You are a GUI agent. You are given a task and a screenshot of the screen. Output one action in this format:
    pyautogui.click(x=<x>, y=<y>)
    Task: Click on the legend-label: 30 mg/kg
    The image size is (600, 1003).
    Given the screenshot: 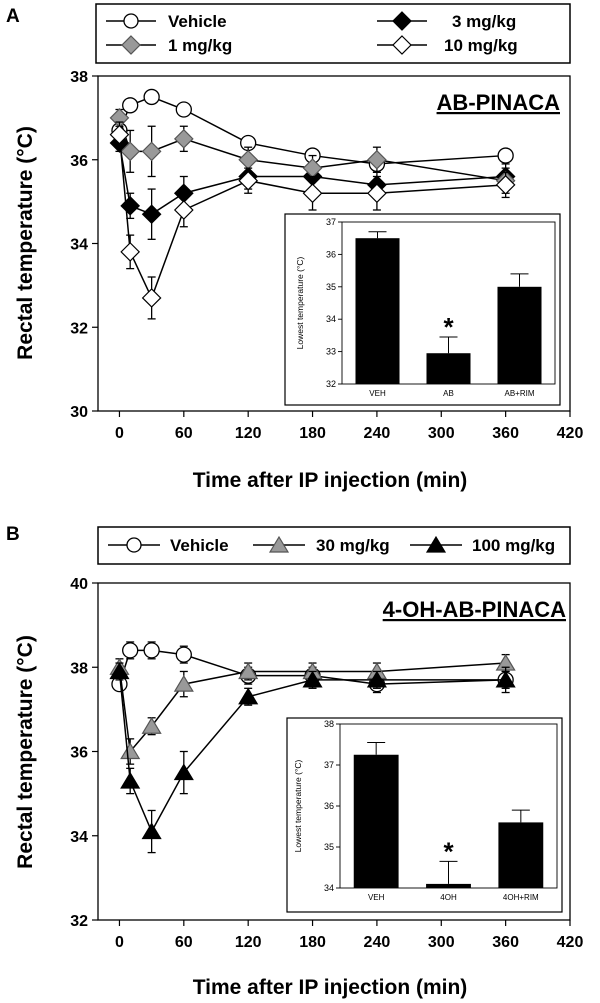 What is the action you would take?
    pyautogui.click(x=353, y=545)
    